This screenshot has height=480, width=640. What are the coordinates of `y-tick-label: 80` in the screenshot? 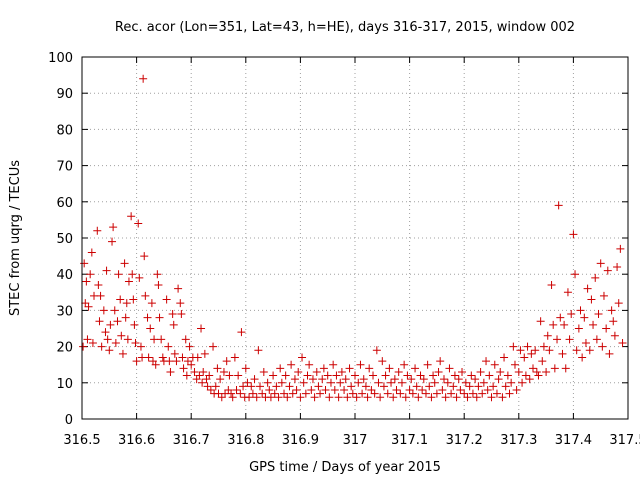 It's located at (64, 130).